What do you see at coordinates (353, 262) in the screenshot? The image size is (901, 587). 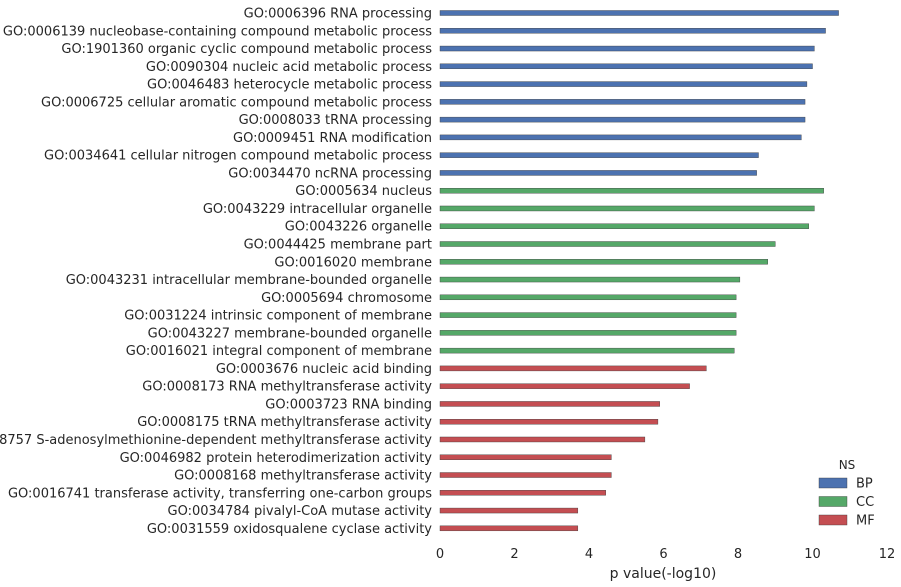 I see `category-label: GO:0016020 membrane` at bounding box center [353, 262].